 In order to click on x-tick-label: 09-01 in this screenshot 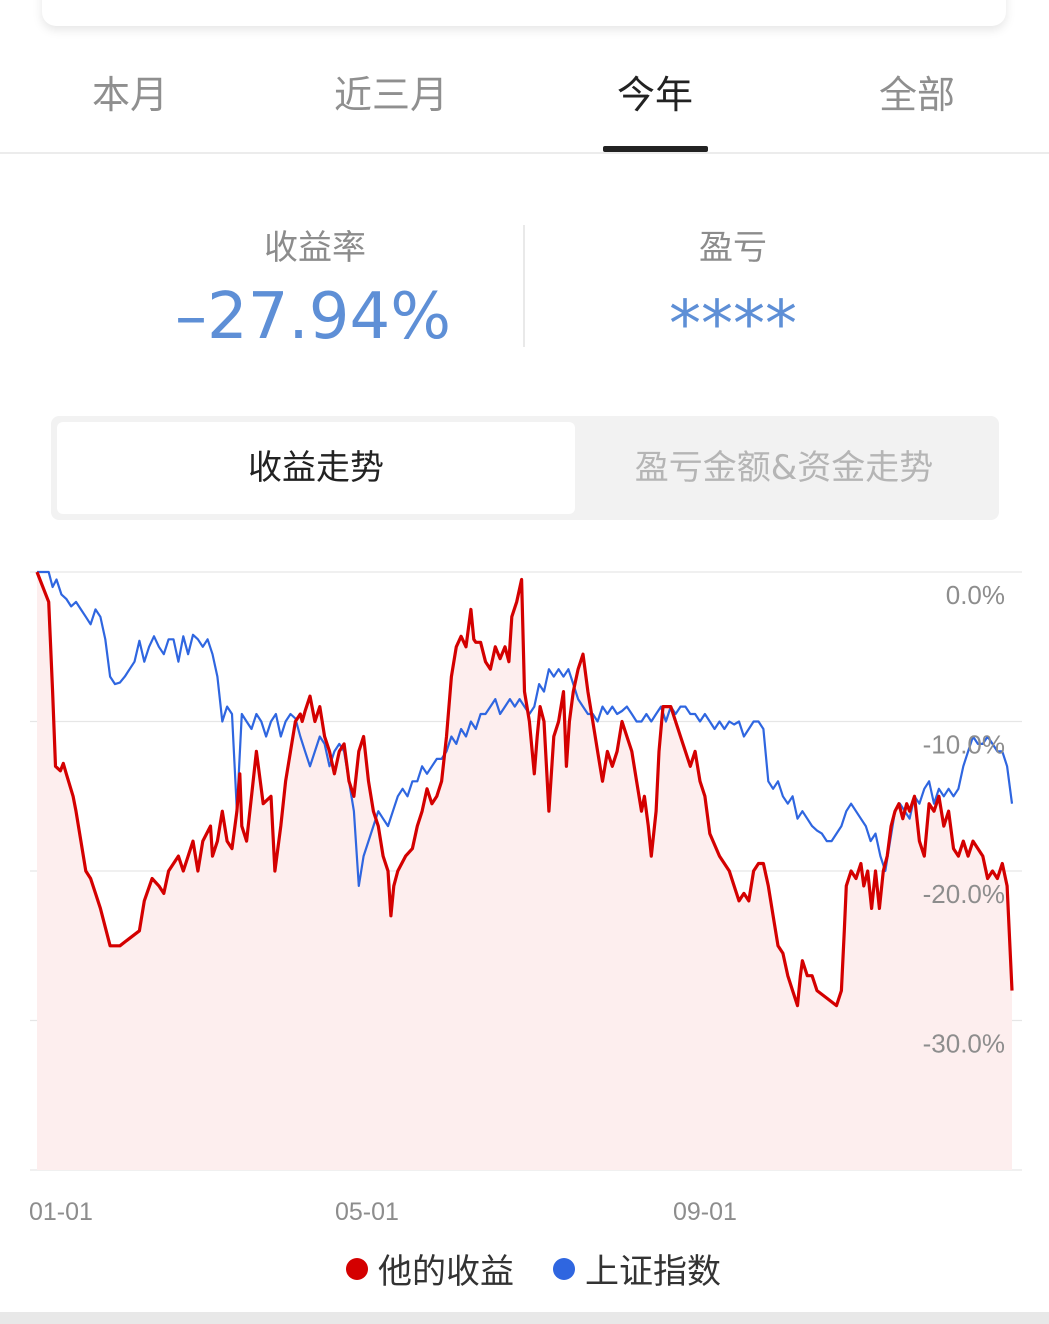, I will do `click(705, 1212)`.